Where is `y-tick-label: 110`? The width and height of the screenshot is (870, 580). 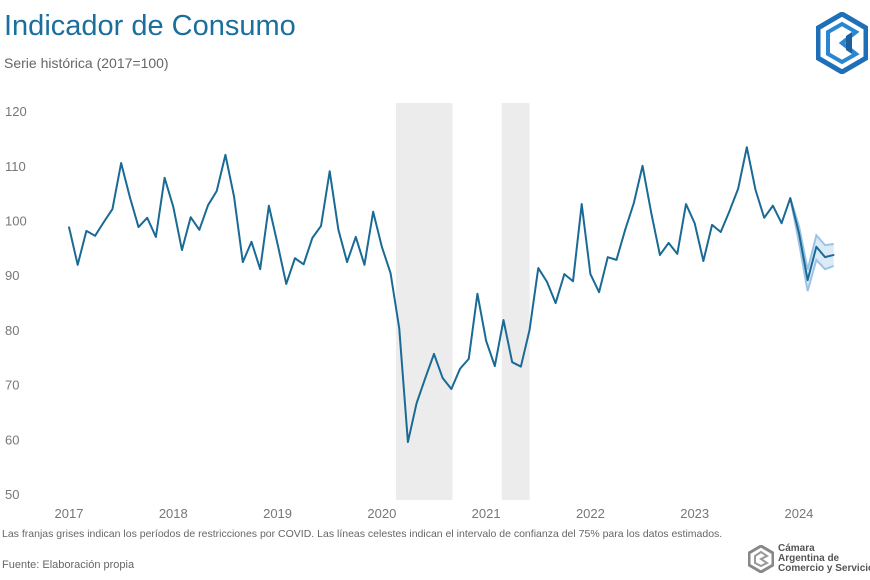
y-tick-label: 110 is located at coordinates (15, 166).